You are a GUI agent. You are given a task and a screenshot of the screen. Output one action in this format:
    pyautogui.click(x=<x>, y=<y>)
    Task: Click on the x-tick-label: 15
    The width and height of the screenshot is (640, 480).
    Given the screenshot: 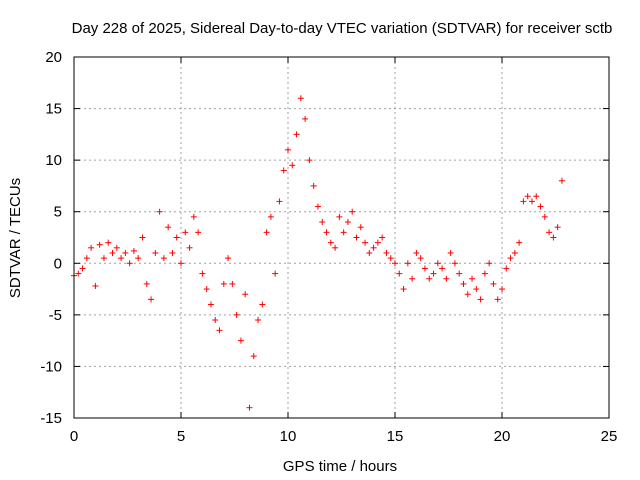 What is the action you would take?
    pyautogui.click(x=395, y=436)
    